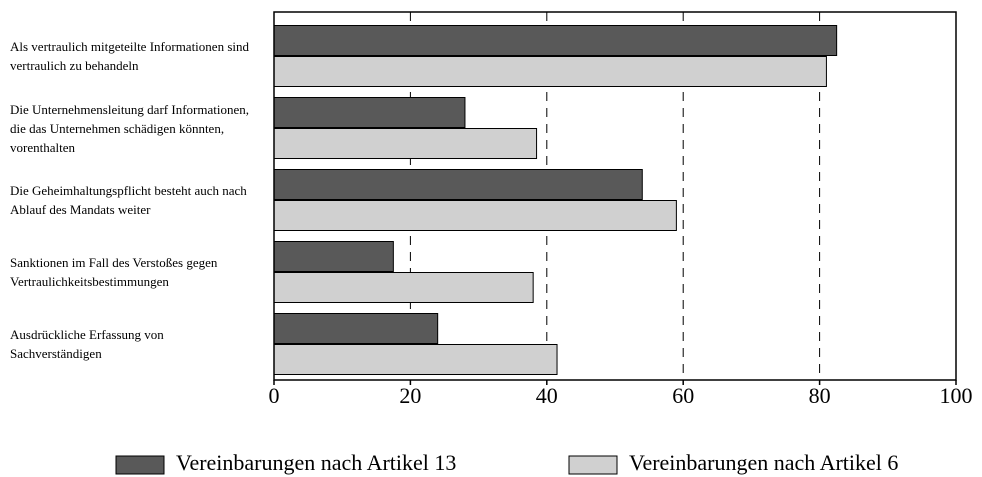 The image size is (982, 477). I want to click on x-tick-label: 0, so click(274, 395).